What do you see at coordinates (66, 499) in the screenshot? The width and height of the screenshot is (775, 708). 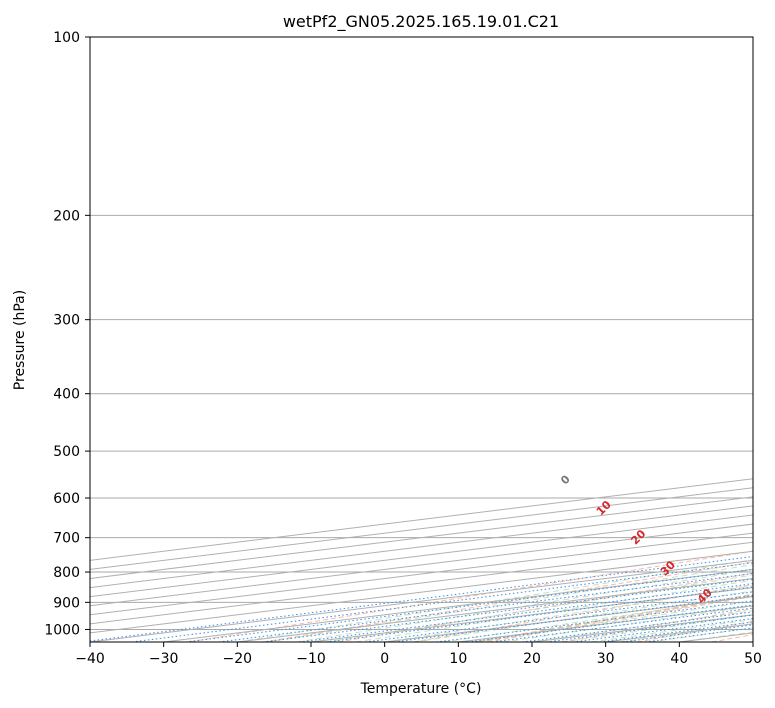 I see `y-tick-label: 600` at bounding box center [66, 499].